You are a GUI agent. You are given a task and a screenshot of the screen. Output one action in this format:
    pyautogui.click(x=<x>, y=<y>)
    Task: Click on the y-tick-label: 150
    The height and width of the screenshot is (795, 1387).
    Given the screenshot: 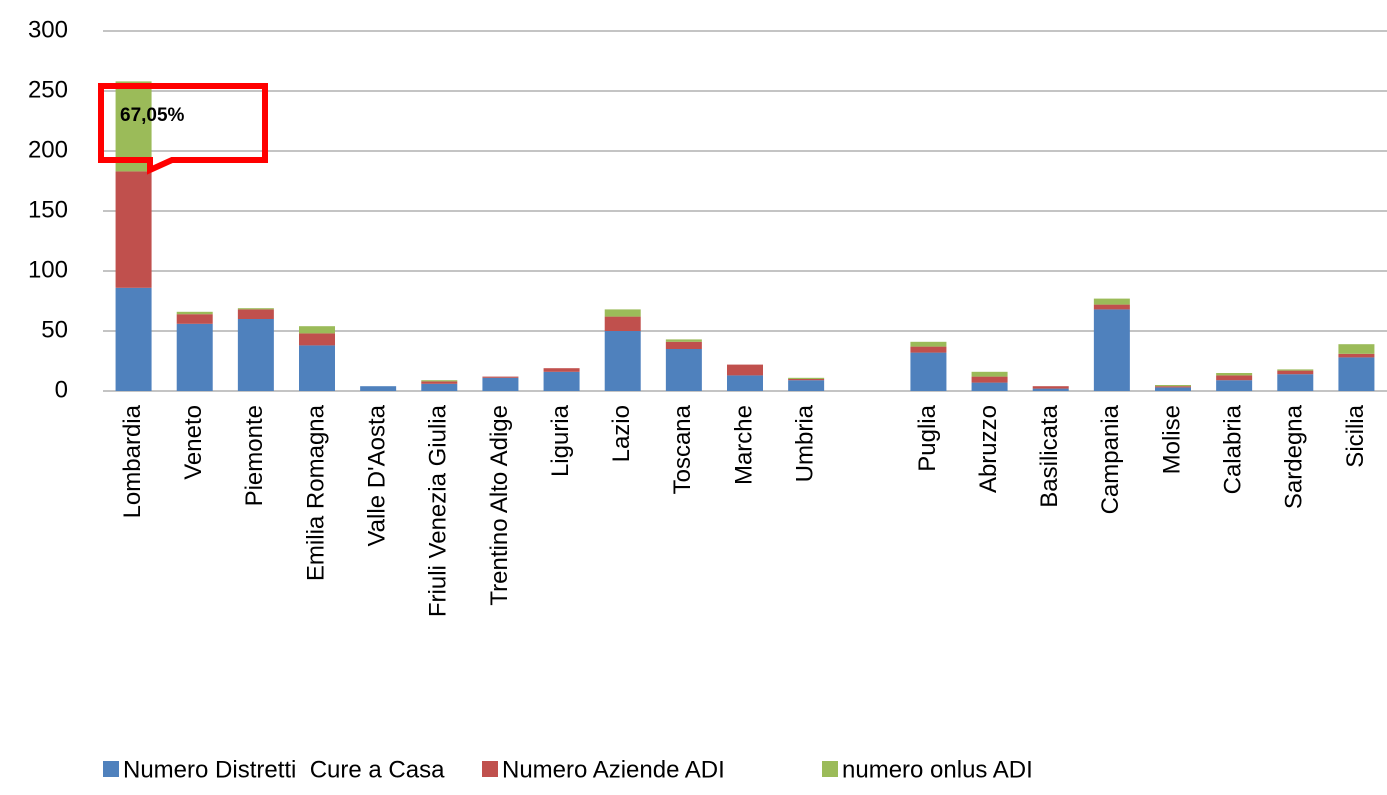 What is the action you would take?
    pyautogui.click(x=48, y=209)
    